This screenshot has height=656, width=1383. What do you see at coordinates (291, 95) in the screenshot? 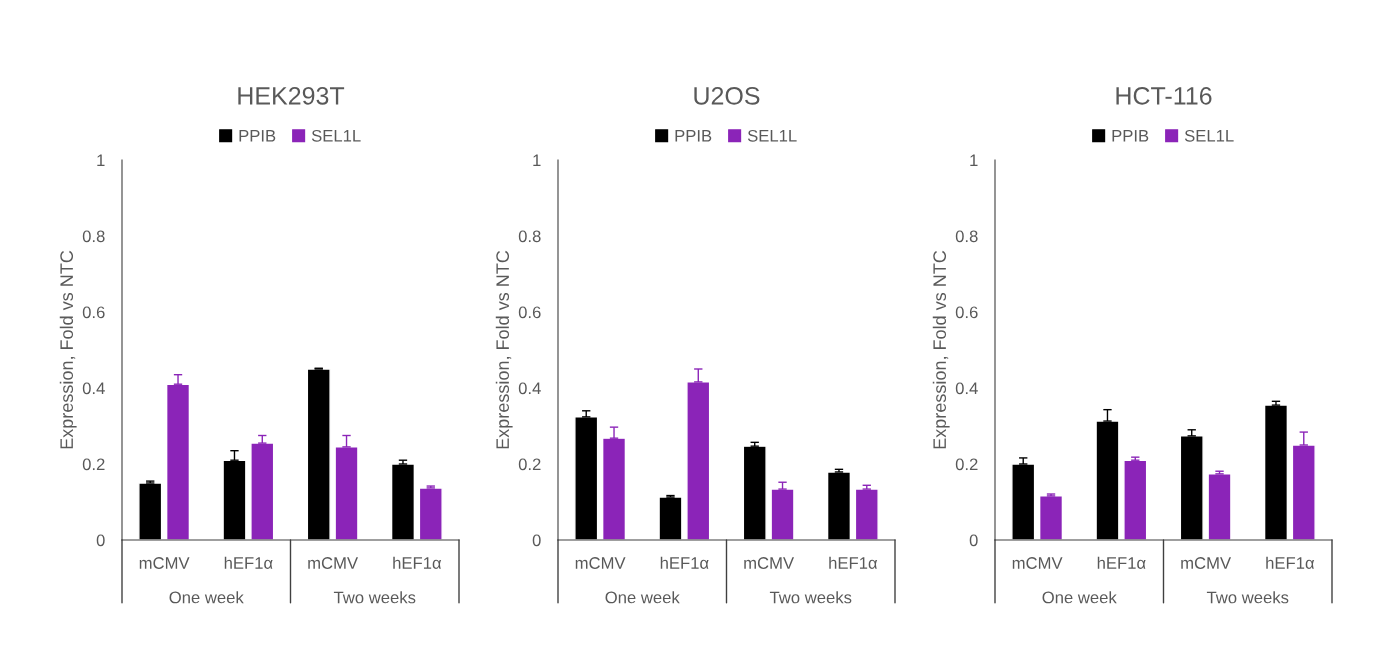
I see `chart-title: HEK293T` at bounding box center [291, 95].